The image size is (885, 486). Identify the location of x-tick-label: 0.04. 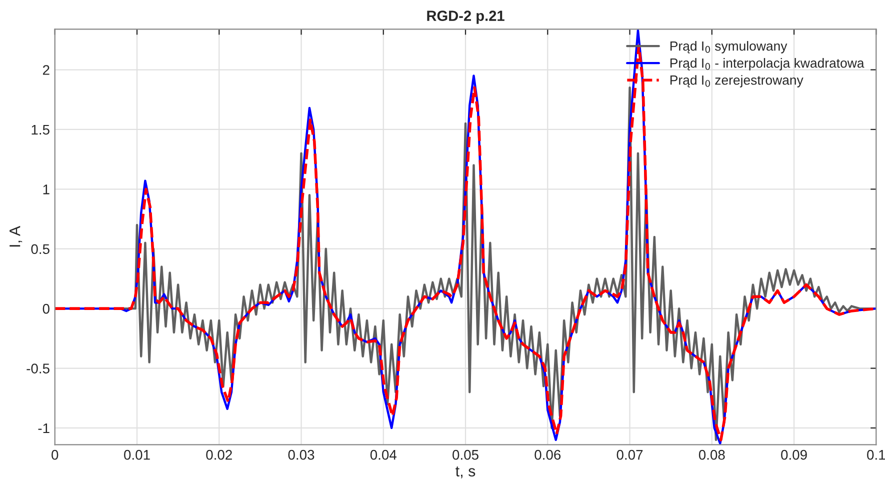
(383, 455).